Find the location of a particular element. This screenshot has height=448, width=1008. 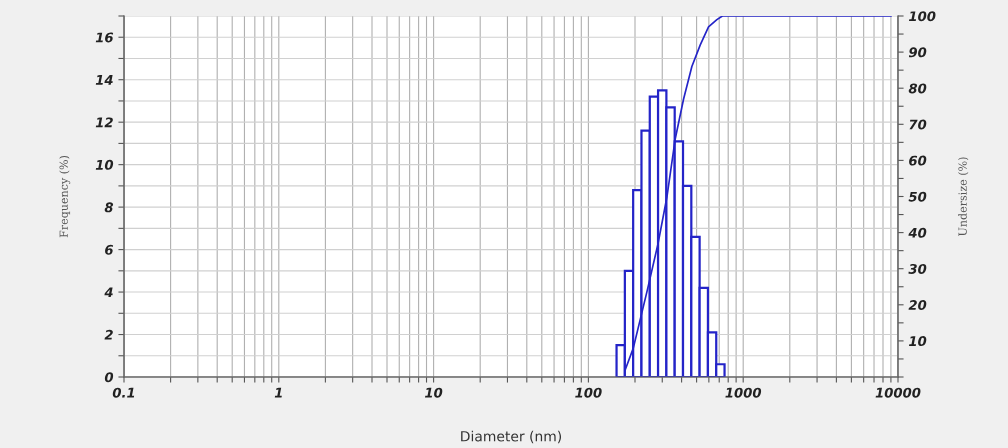

y2-tick-label: 60 is located at coordinates (918, 160).